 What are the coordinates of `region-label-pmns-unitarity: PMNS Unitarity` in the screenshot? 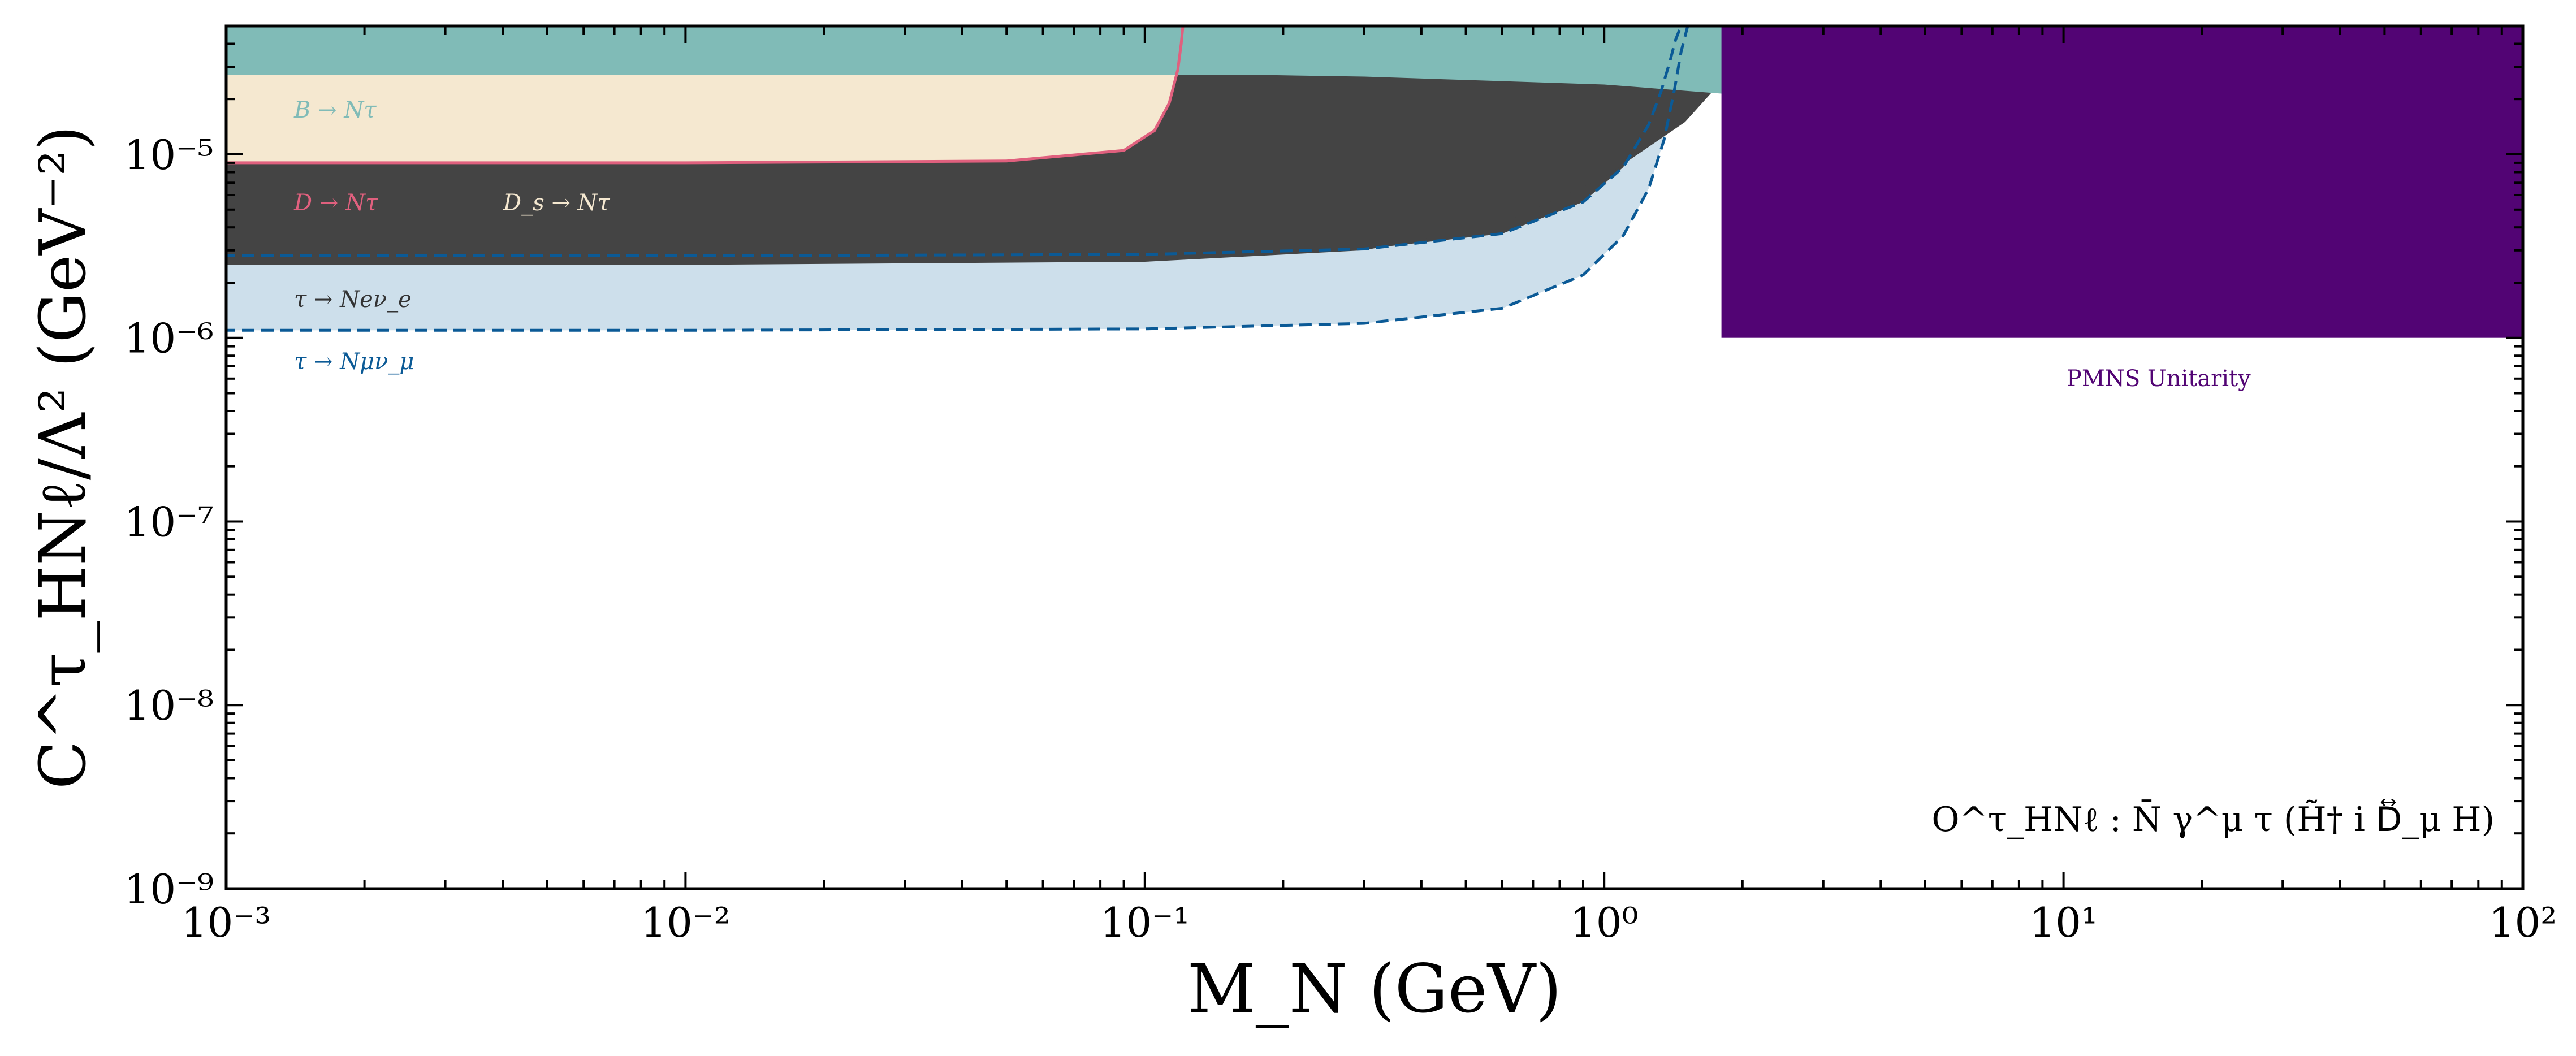 It's located at (2159, 379).